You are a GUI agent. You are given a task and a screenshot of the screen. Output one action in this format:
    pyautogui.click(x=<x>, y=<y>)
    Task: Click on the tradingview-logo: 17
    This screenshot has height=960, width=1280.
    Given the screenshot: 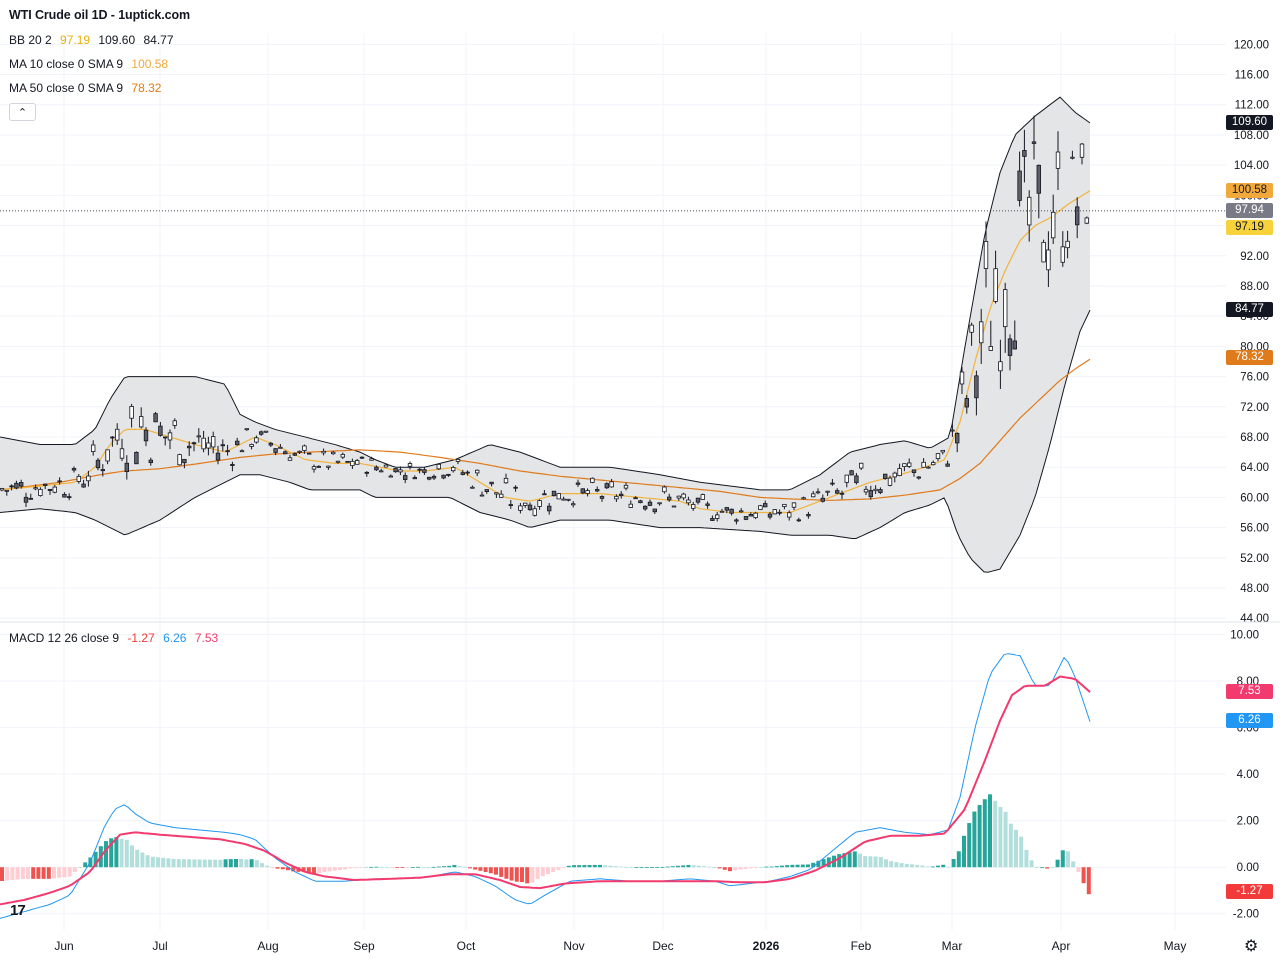 What is the action you would take?
    pyautogui.click(x=18, y=910)
    